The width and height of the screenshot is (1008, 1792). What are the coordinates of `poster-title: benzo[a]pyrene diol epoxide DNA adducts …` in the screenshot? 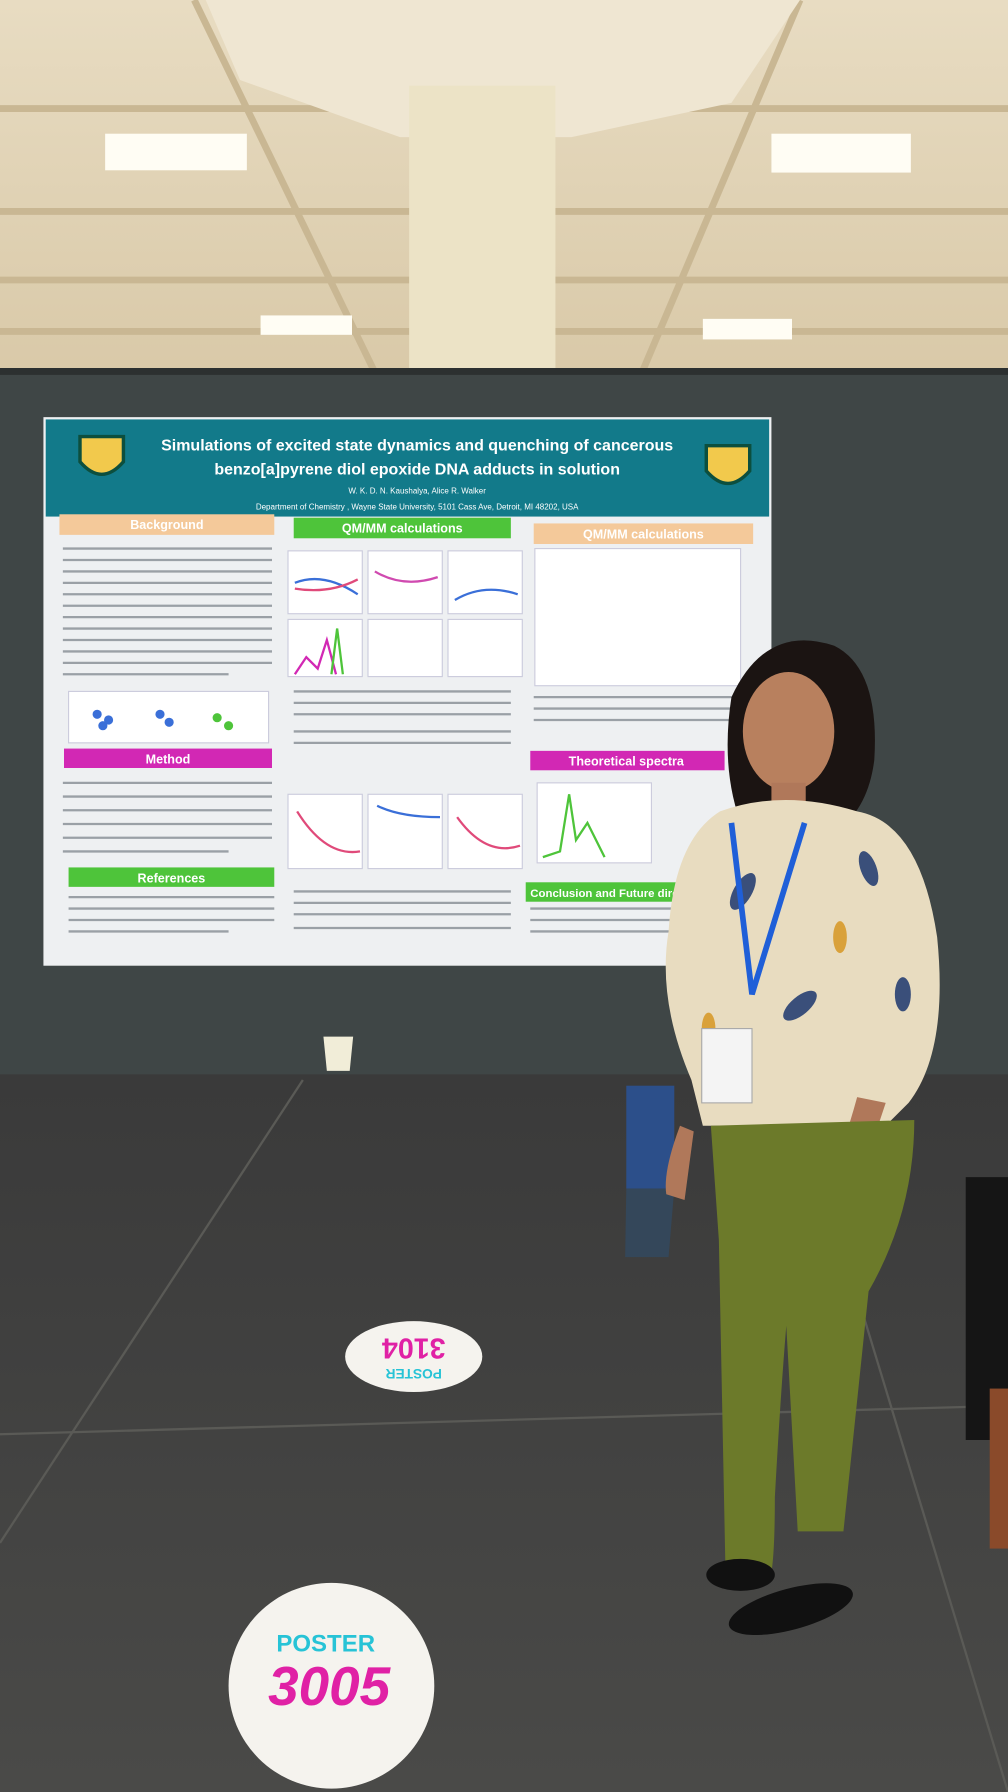 It's located at (417, 469).